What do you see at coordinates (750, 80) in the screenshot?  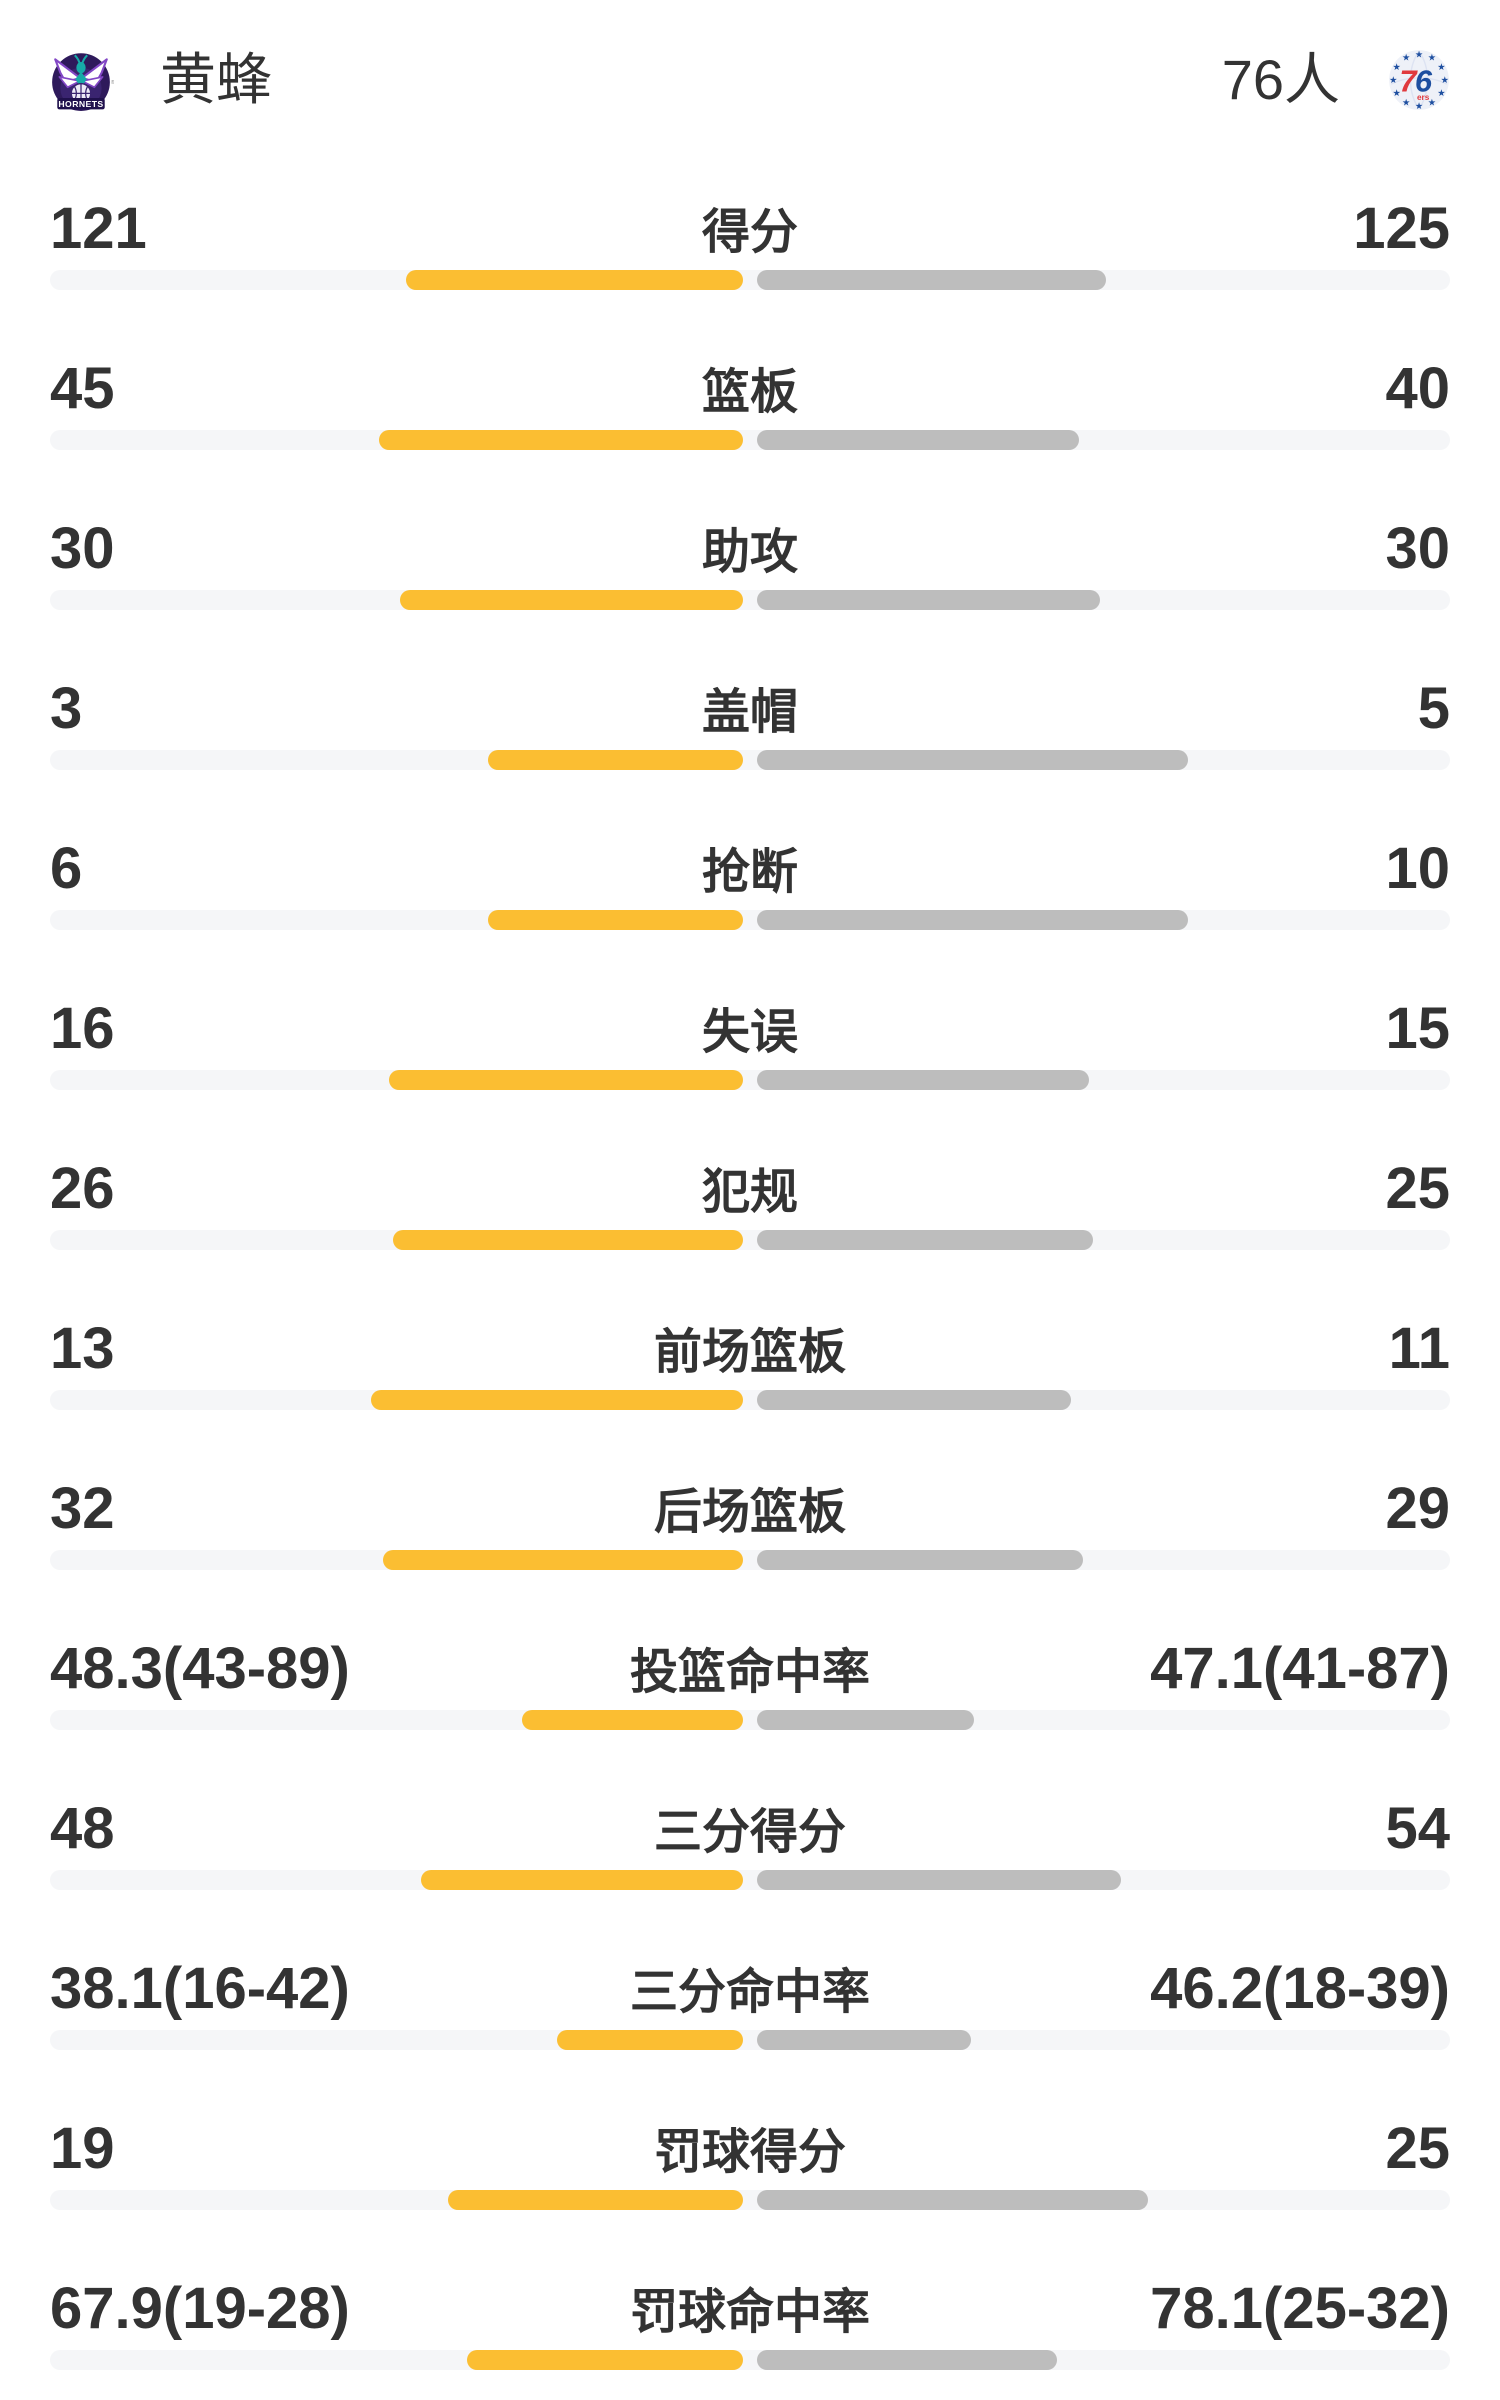 I see `header: HORNETS ® 黄蜂 76人 ★★★ ★★★ ★★★ ★★★ 7 6 ers` at bounding box center [750, 80].